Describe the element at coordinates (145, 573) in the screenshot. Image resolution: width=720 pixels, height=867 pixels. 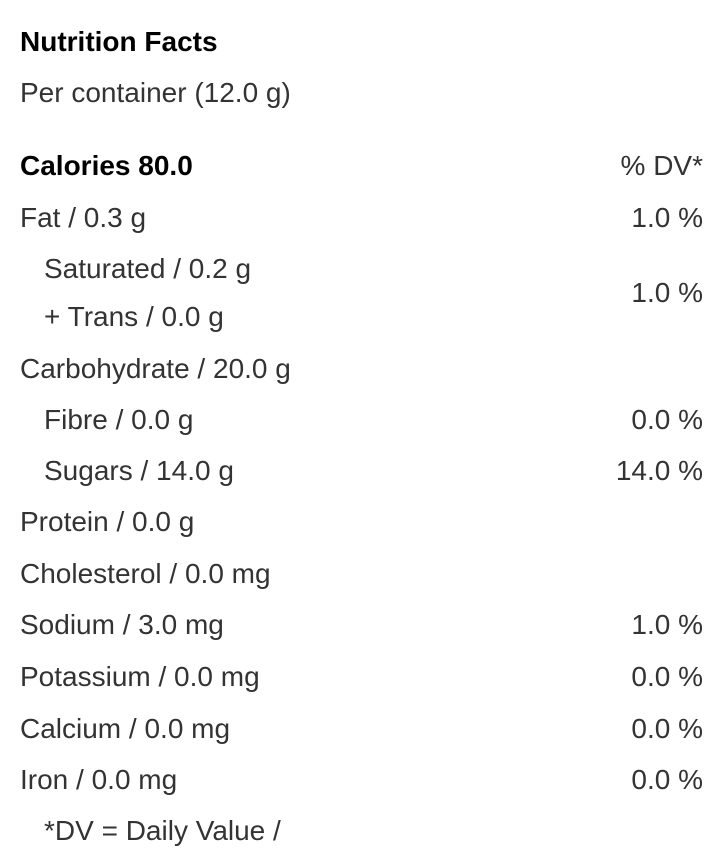
I see `cholesterol-label: Cholesterol / 0.0 mg` at that location.